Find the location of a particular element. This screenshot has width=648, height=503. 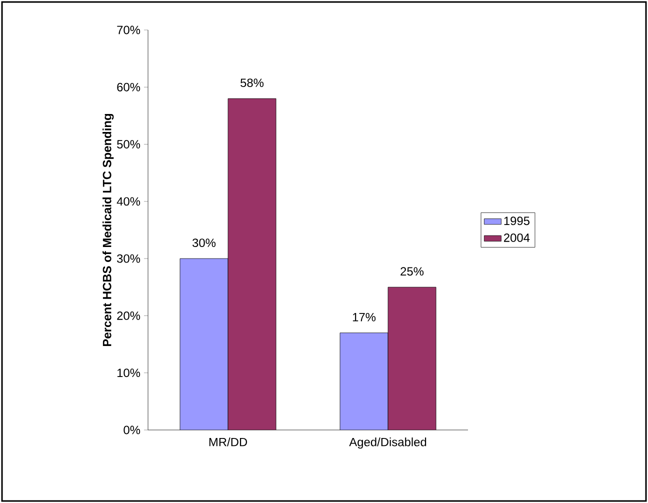

y-tick-label: 10% is located at coordinates (128, 373).